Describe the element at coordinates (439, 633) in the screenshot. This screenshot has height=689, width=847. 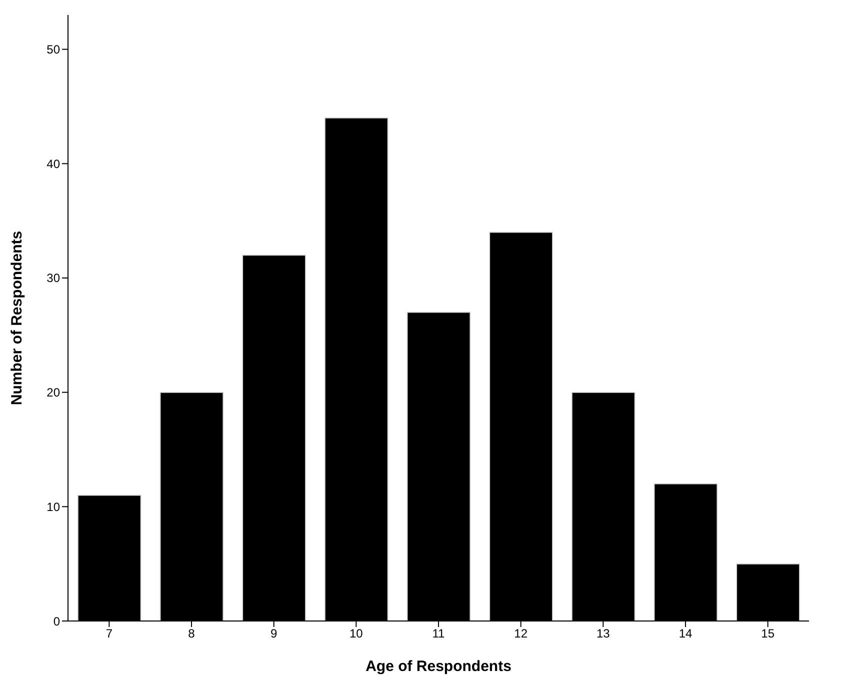
I see `x-tick-label: 11` at that location.